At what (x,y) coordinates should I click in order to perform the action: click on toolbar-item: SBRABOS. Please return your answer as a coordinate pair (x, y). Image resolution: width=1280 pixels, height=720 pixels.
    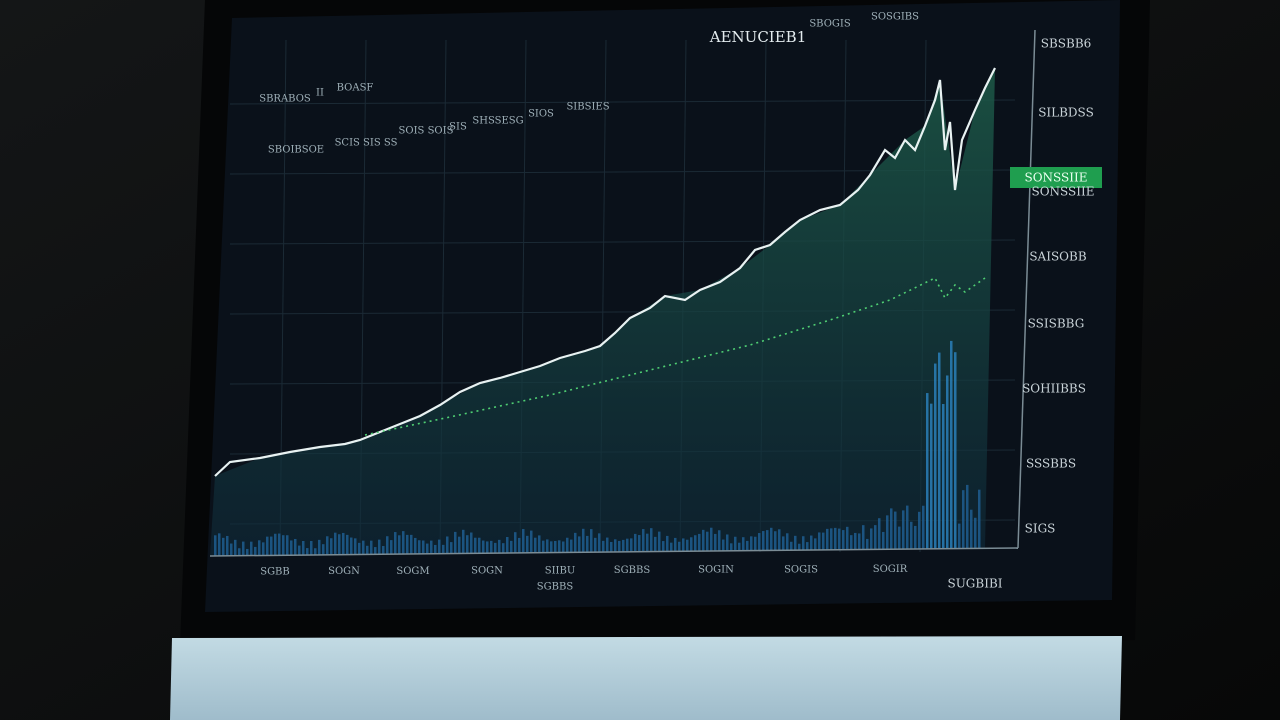
    Looking at the image, I should click on (285, 99).